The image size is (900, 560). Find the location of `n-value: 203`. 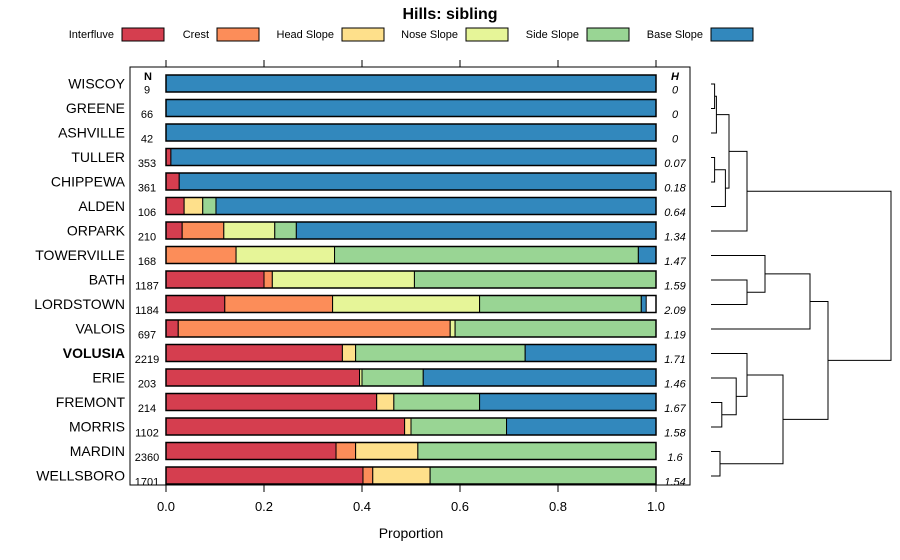

n-value: 203 is located at coordinates (147, 385).